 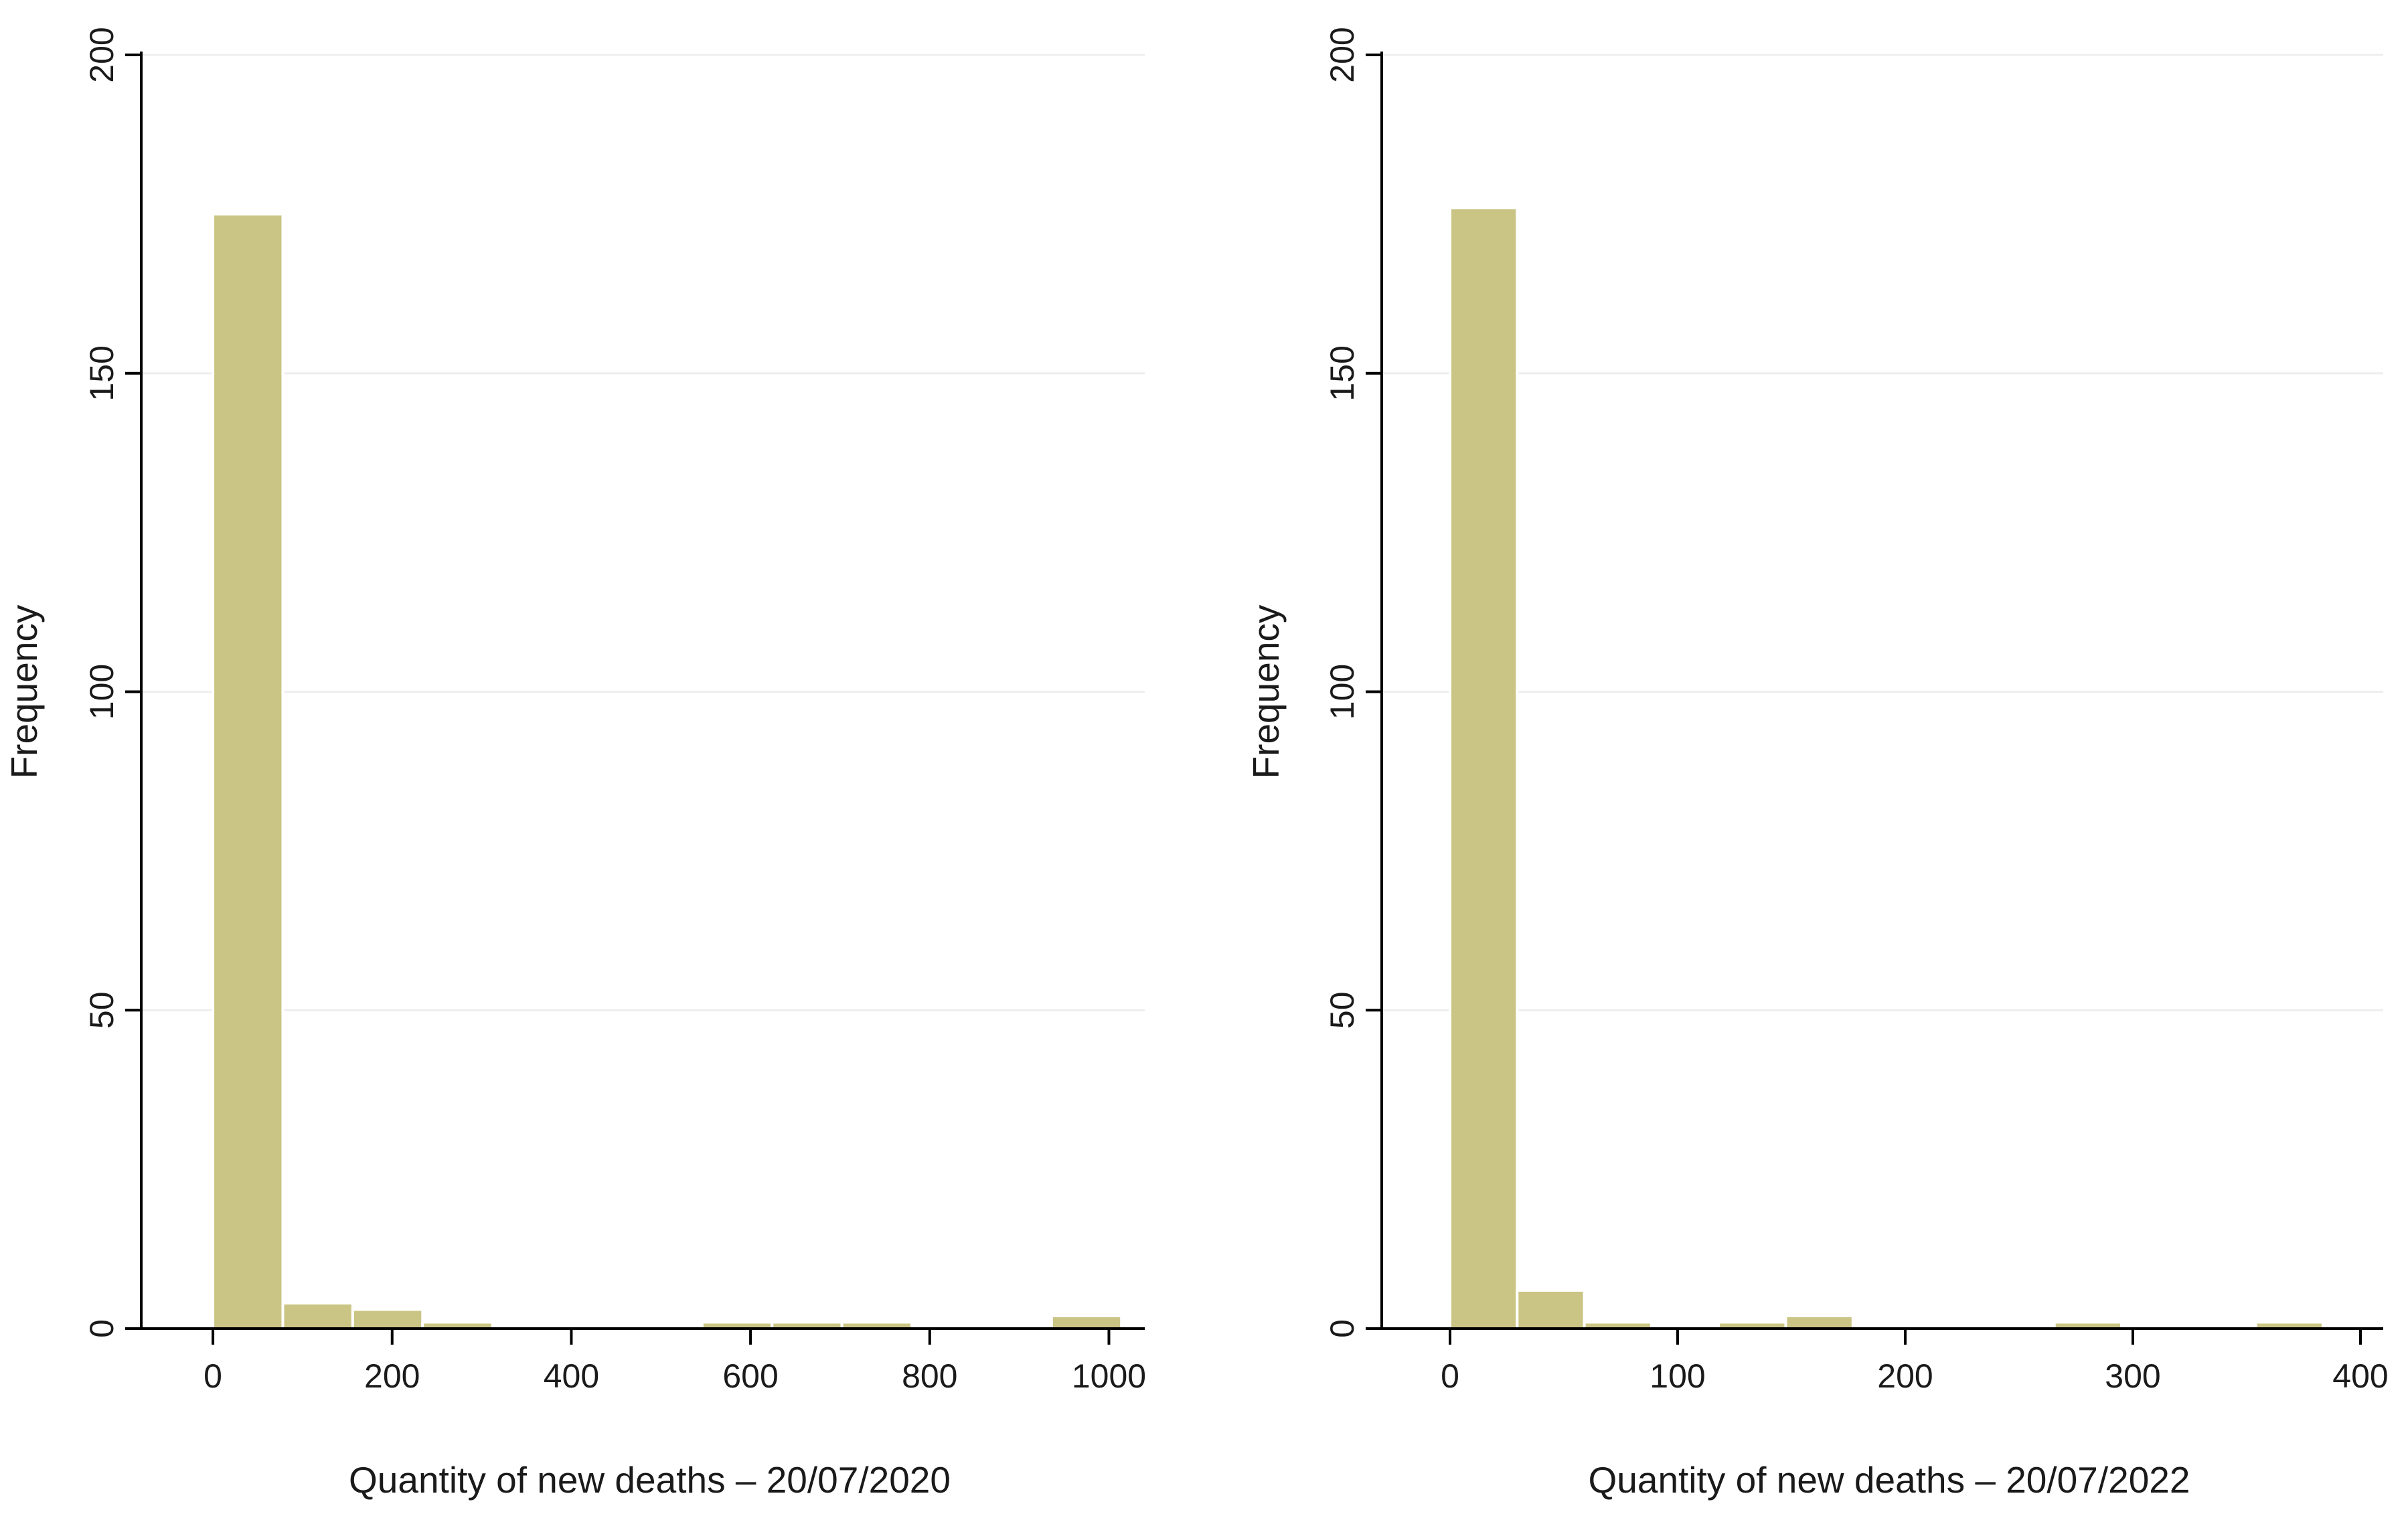 I want to click on x-tick-label: 1000, so click(x=1109, y=1376).